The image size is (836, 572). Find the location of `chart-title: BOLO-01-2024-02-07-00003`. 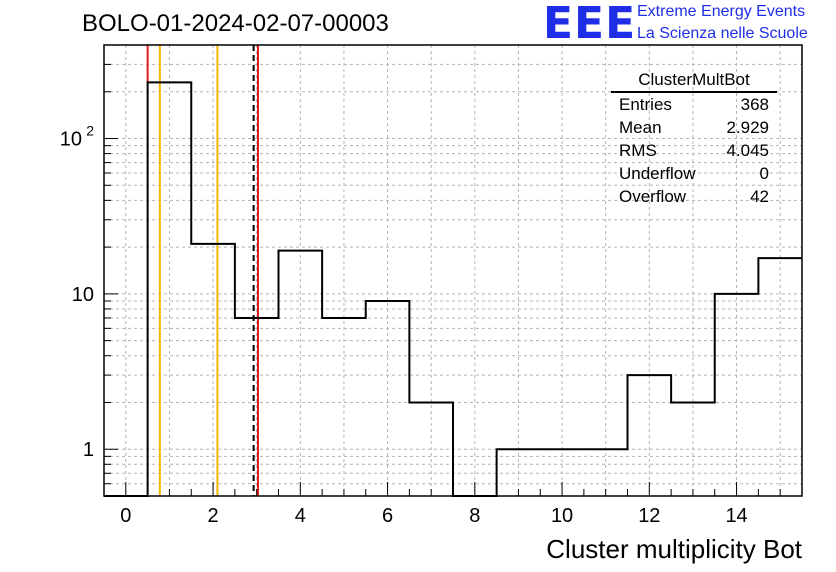

chart-title: BOLO-01-2024-02-07-00003 is located at coordinates (235, 23).